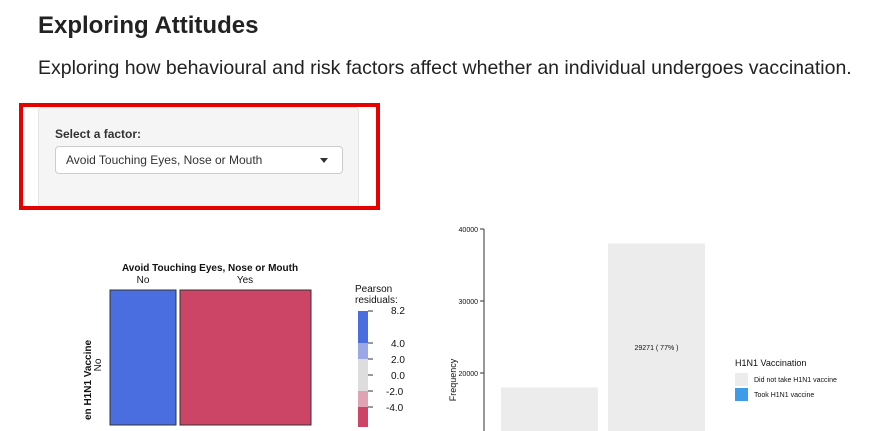  What do you see at coordinates (395, 392) in the screenshot?
I see `residual-tick-neg-2-0: -2.0` at bounding box center [395, 392].